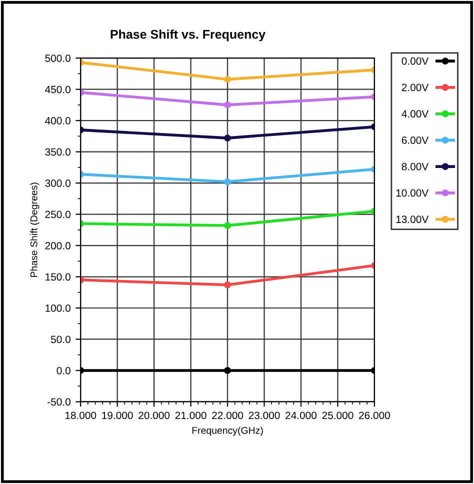  What do you see at coordinates (60, 340) in the screenshot?
I see `y-tick-label: 50.0` at bounding box center [60, 340].